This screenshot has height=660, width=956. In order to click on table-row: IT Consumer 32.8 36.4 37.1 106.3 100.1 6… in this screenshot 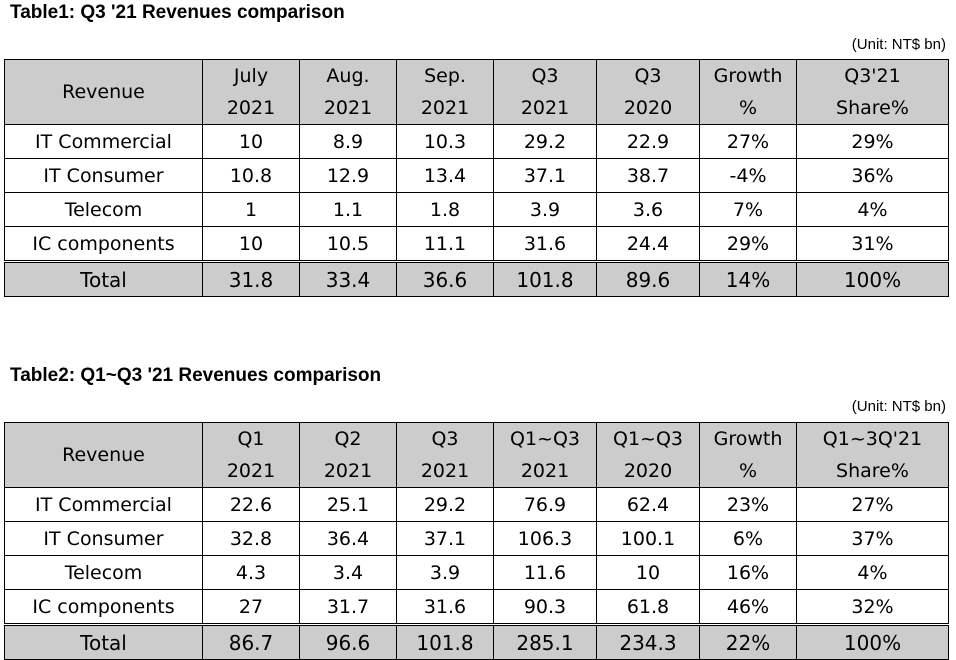, I will do `click(476, 538)`.